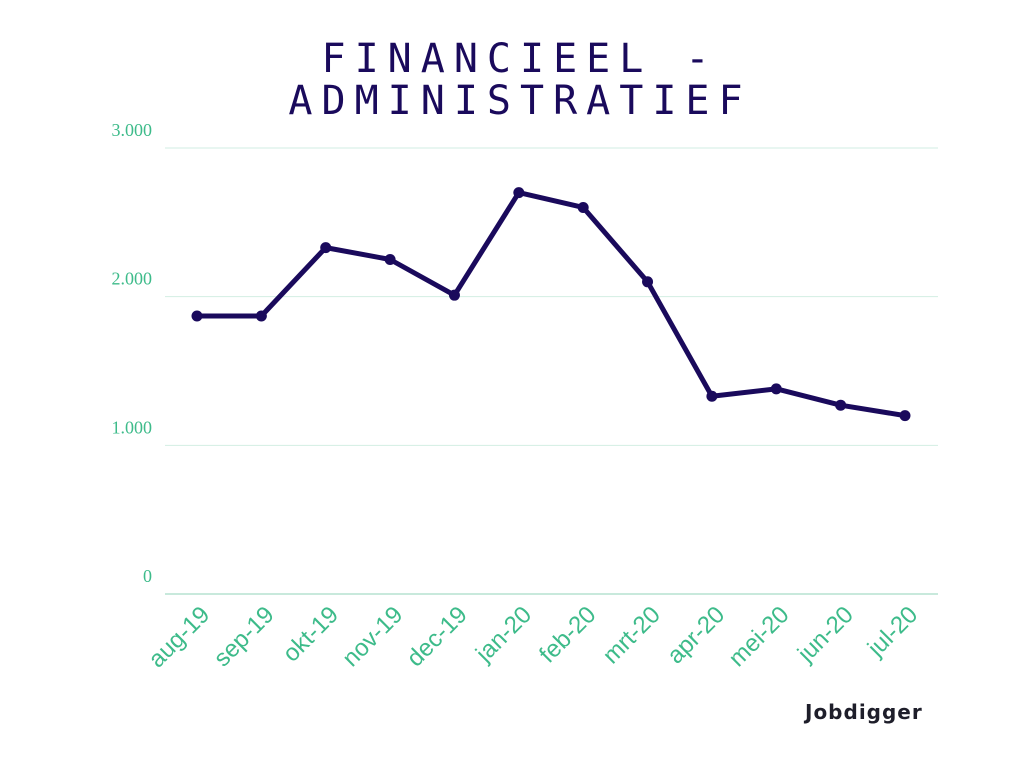  What do you see at coordinates (132, 130) in the screenshot?
I see `y-tick-label: 3.000` at bounding box center [132, 130].